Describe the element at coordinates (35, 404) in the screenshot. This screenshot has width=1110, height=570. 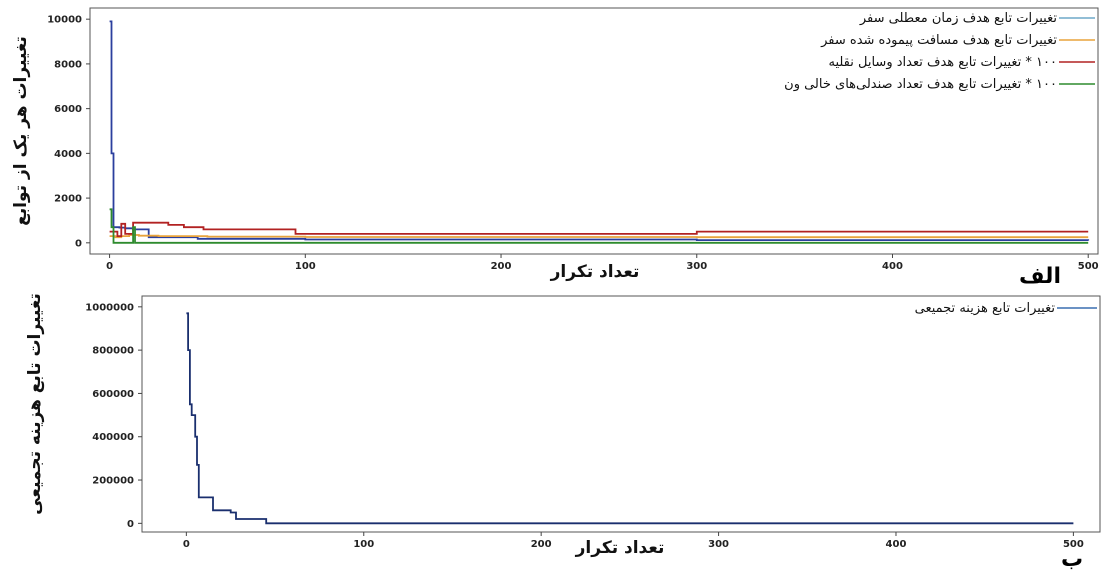
I see `y-axis-label: تغییرات تابع هزینه تجمیعی` at that location.